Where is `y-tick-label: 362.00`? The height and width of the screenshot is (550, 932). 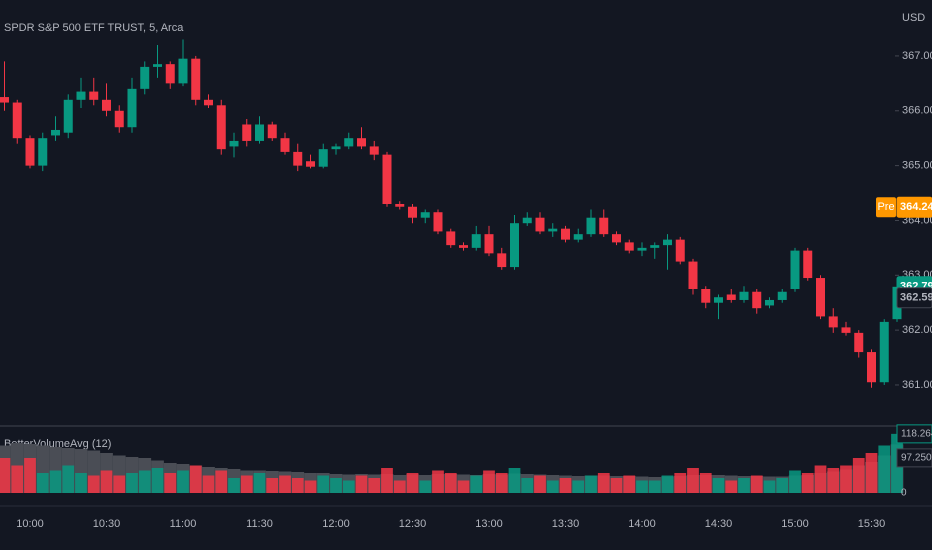
y-tick-label: 362.00 is located at coordinates (917, 330).